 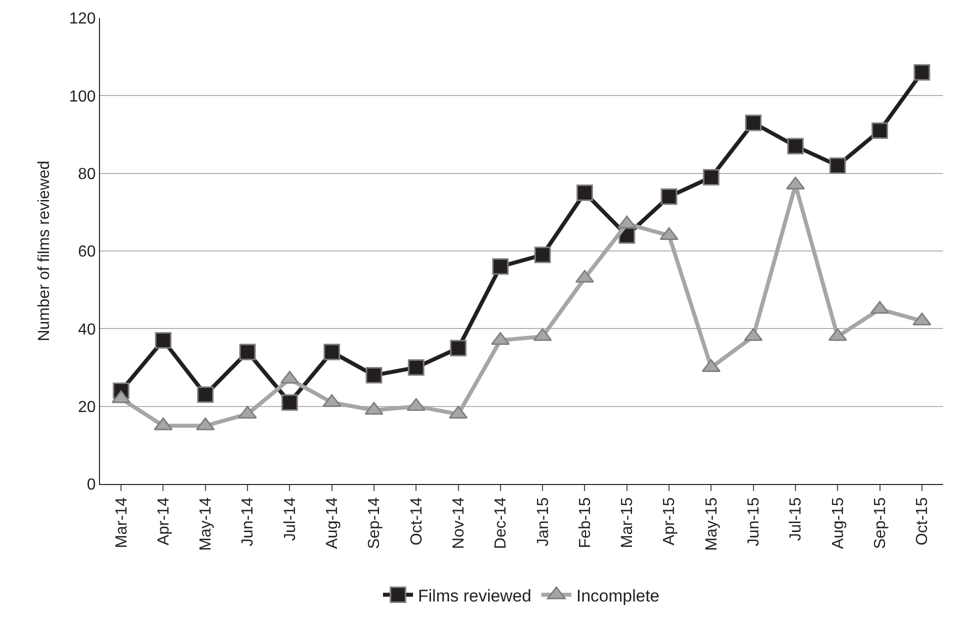 What do you see at coordinates (754, 521) in the screenshot?
I see `x-tick-label: Jun-15` at bounding box center [754, 521].